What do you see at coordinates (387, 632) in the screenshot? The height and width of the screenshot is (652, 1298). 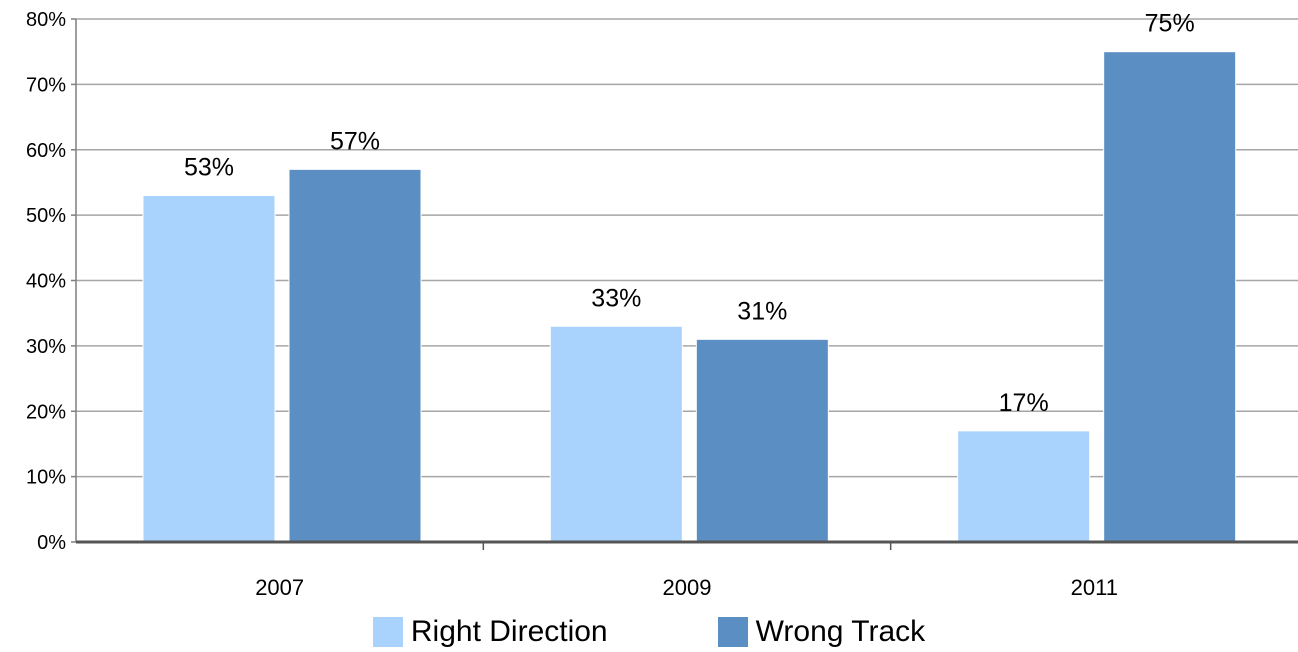 I see `legend-swatch-right-direction` at bounding box center [387, 632].